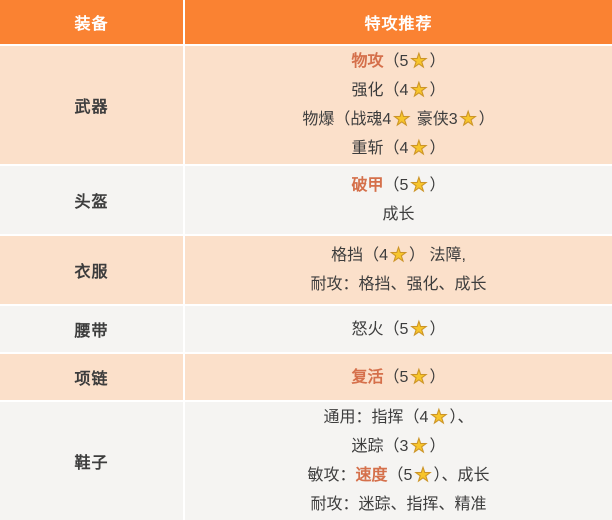 This screenshot has height=520, width=612. What do you see at coordinates (91, 461) in the screenshot?
I see `equipment-cell: 鞋子` at bounding box center [91, 461].